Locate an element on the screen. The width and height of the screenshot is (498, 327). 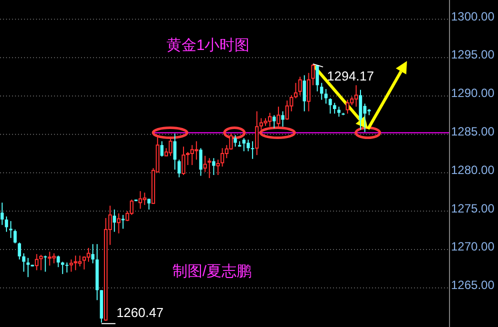
y-tick-label: 1275.00 is located at coordinates (473, 208).